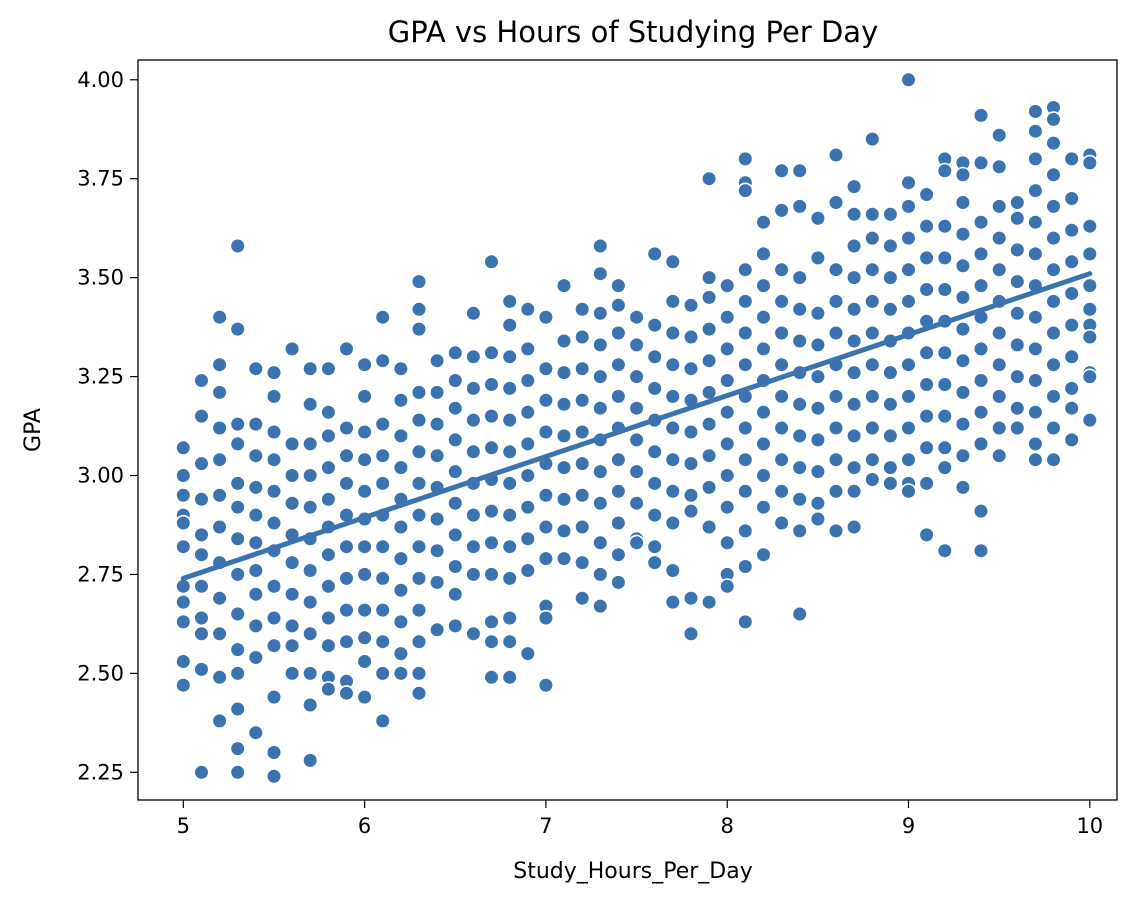  I want to click on x-tick-label: 5, so click(183, 826).